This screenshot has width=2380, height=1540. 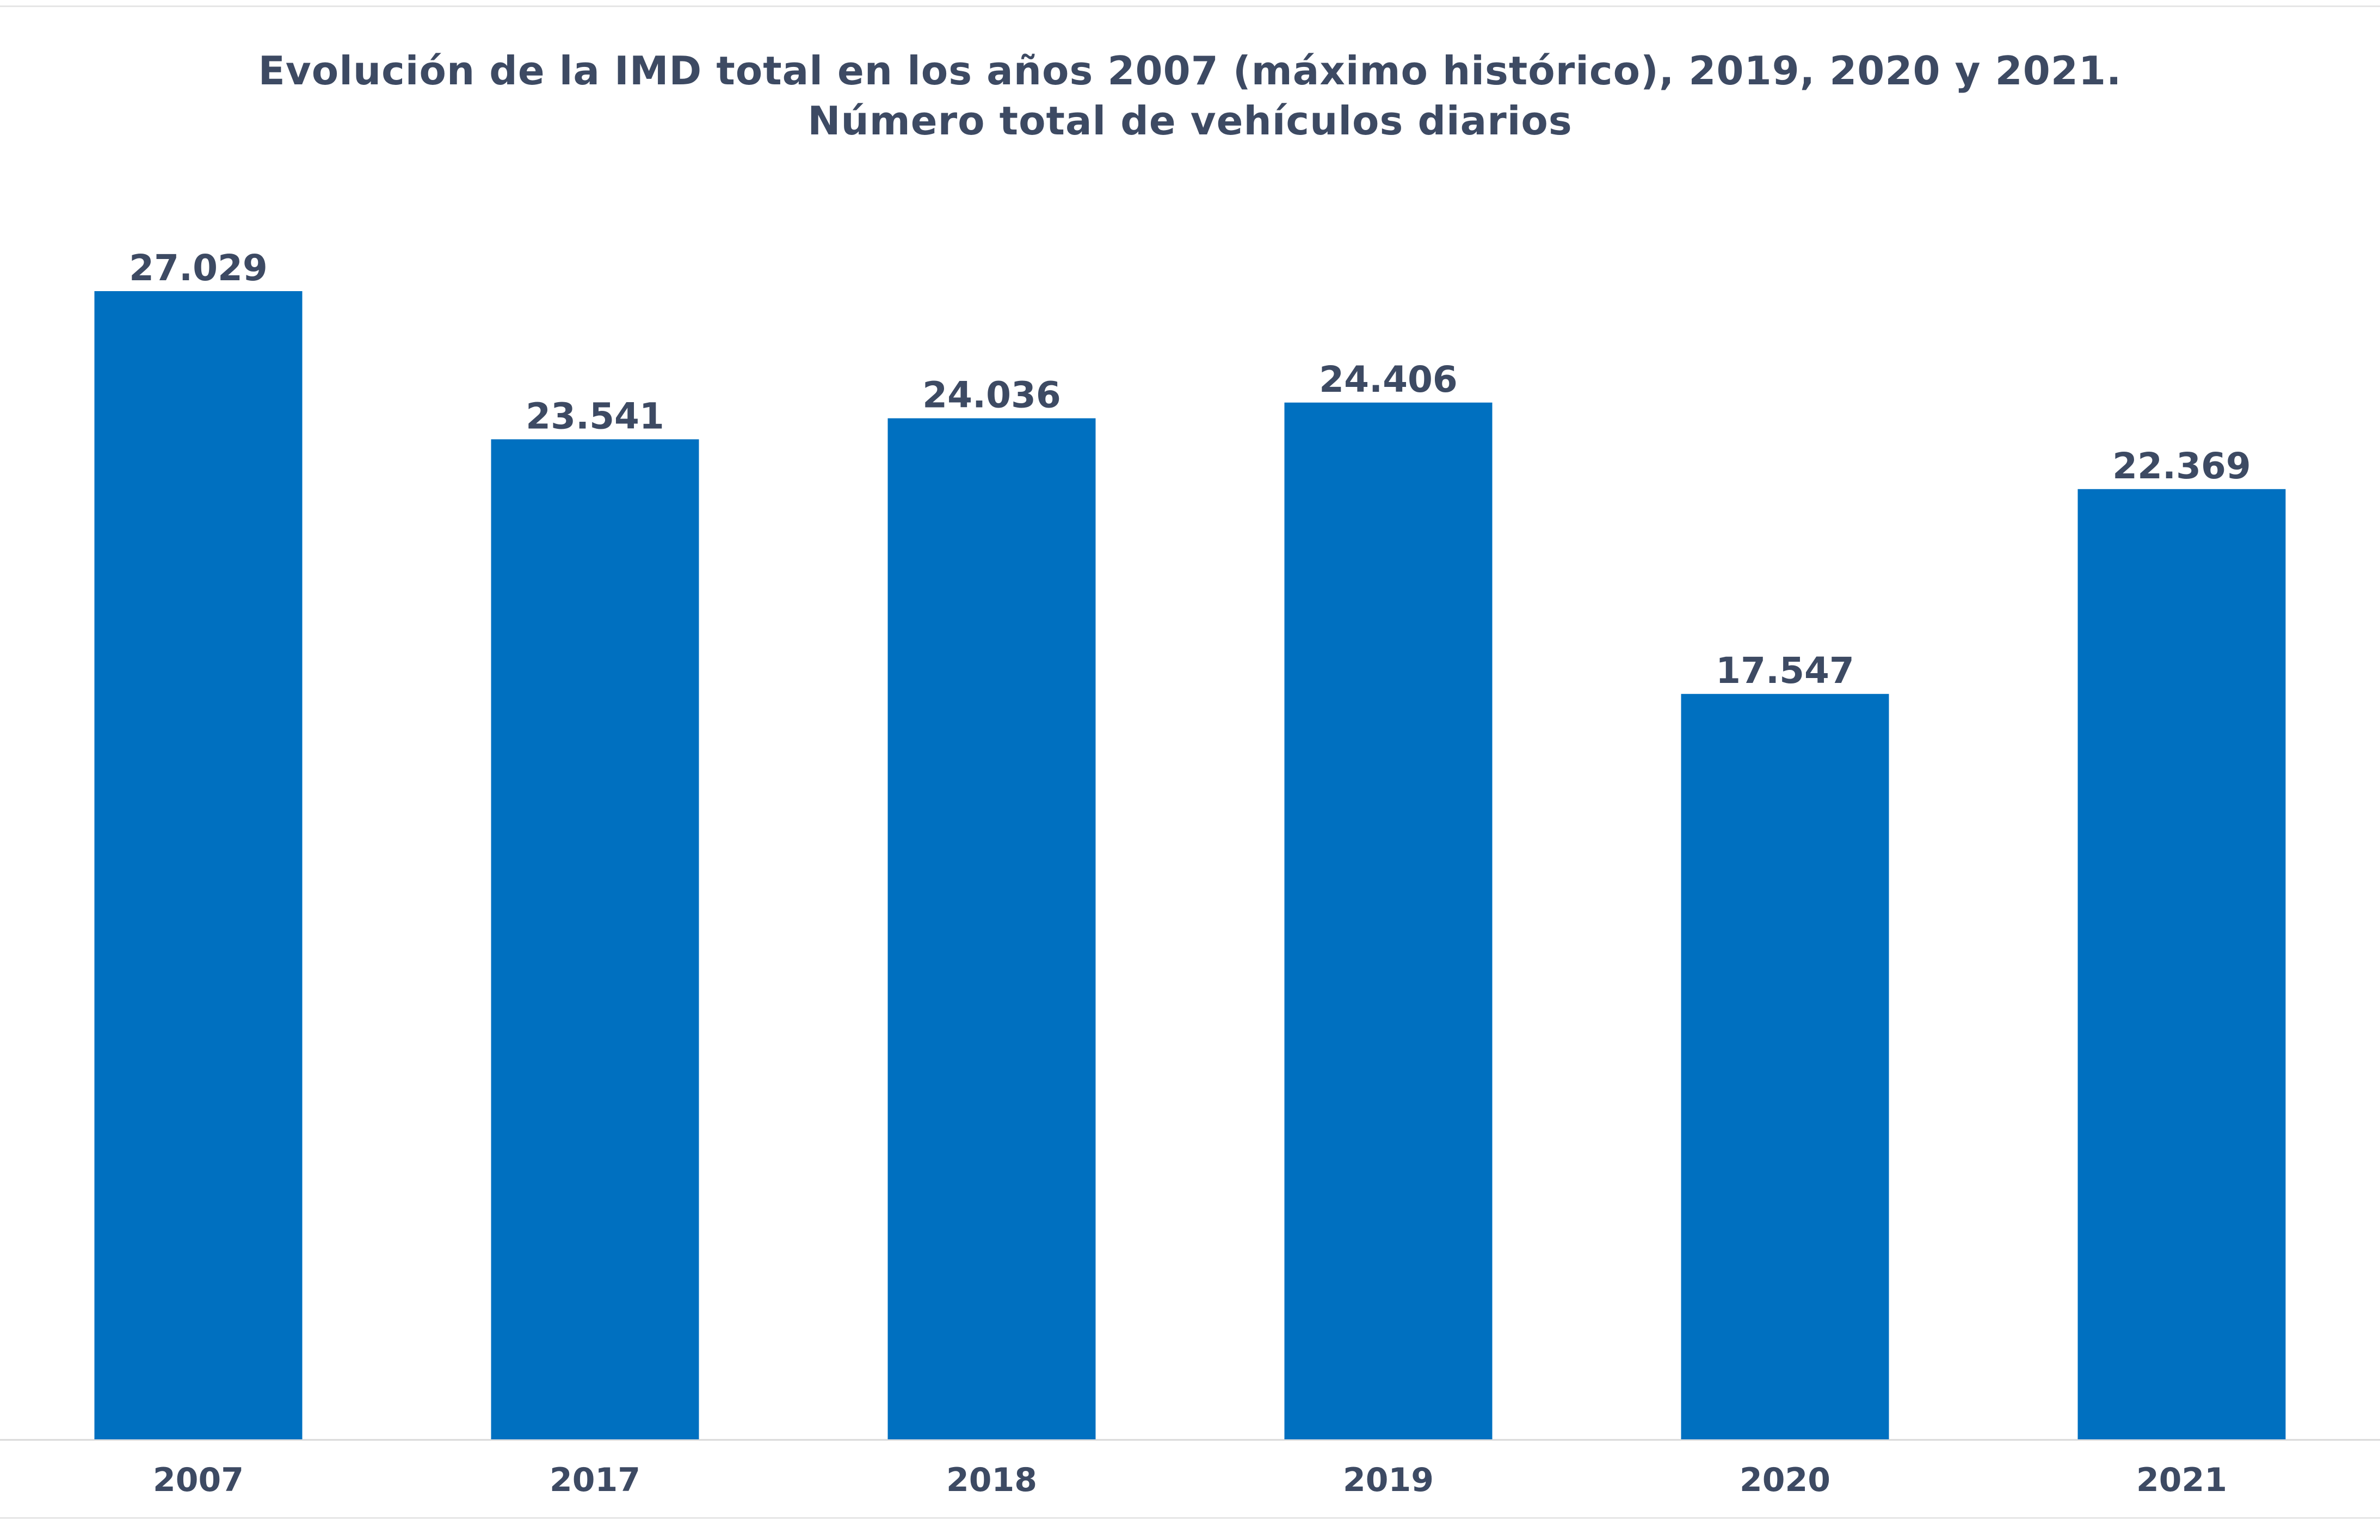 What do you see at coordinates (198, 268) in the screenshot?
I see `data-label-2007: 27.029` at bounding box center [198, 268].